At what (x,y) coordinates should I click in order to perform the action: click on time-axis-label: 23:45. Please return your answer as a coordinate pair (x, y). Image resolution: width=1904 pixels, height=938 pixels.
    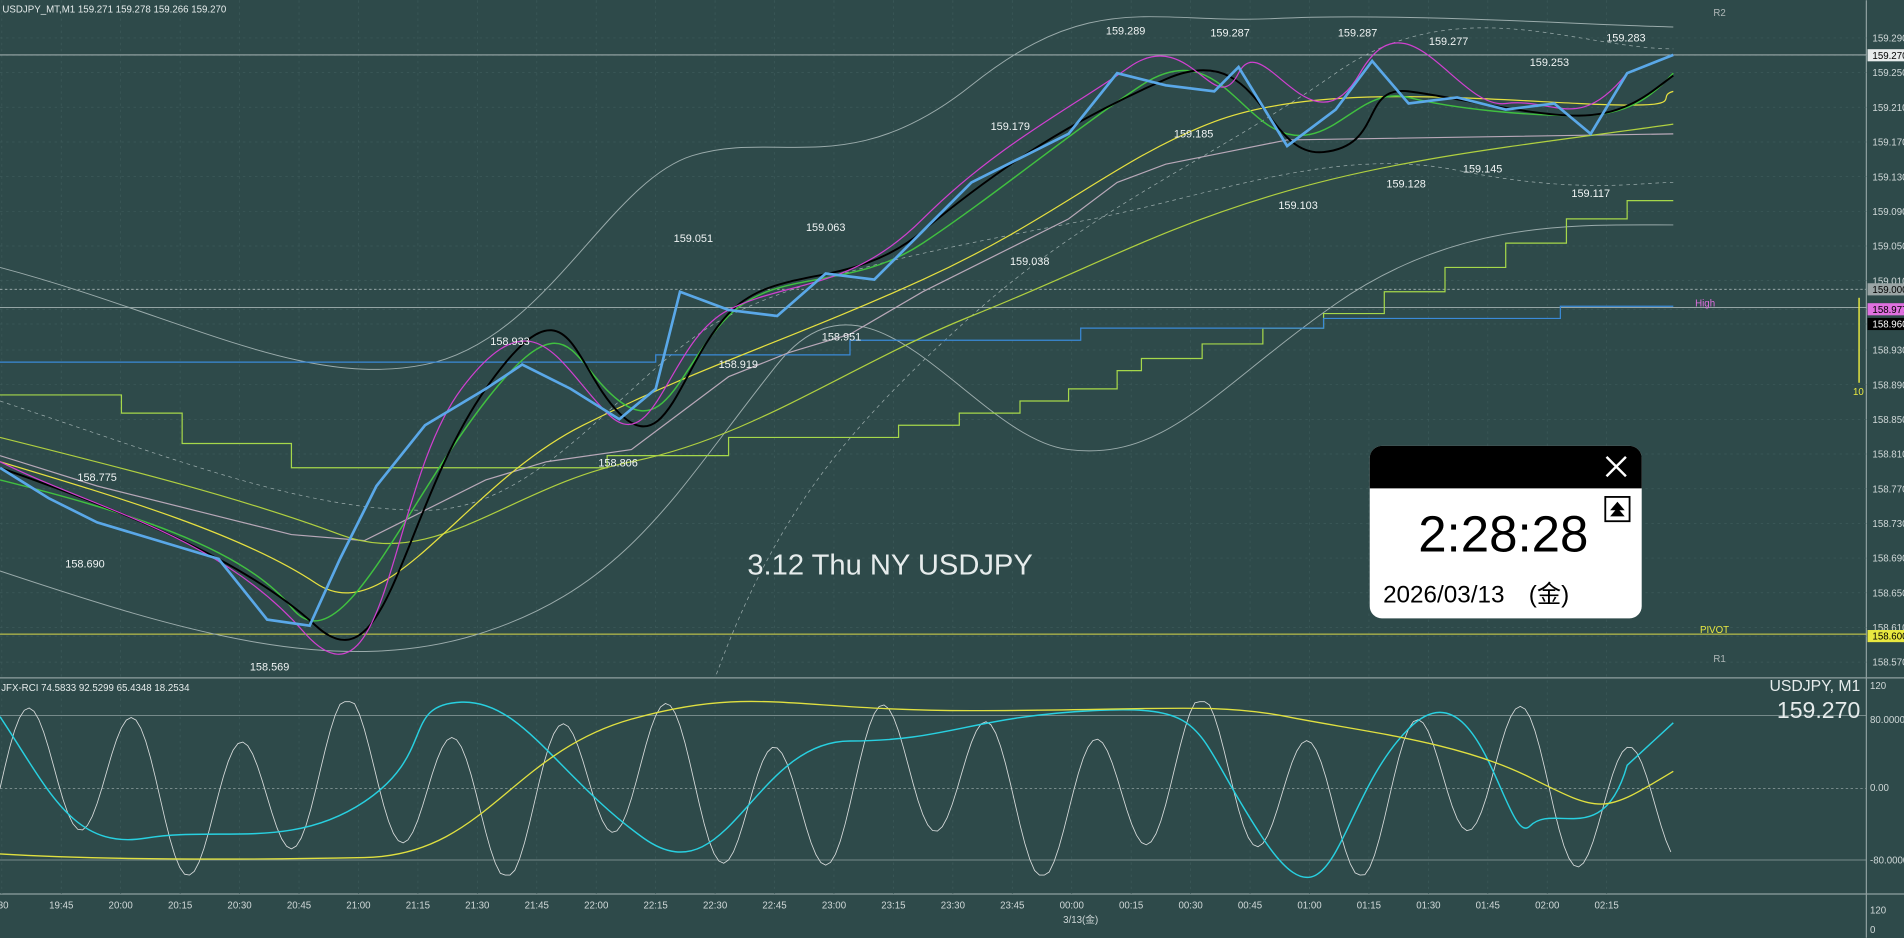
    Looking at the image, I should click on (1012, 906).